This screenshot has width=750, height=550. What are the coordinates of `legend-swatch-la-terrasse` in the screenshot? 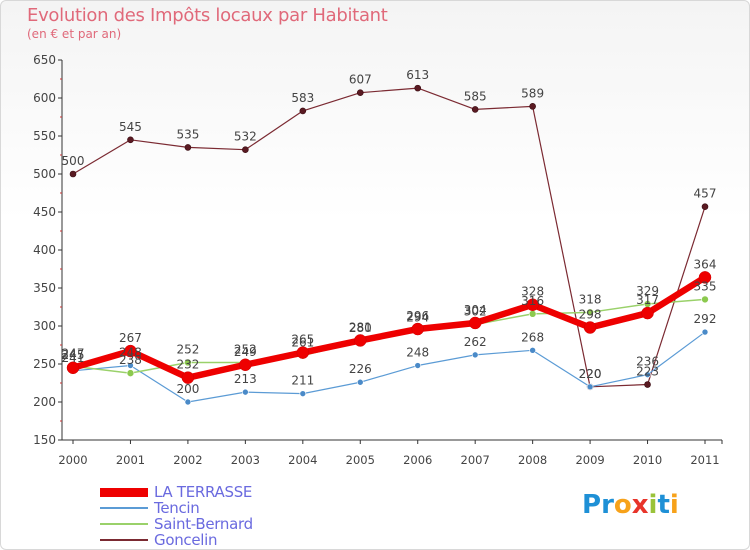 It's located at (124, 492).